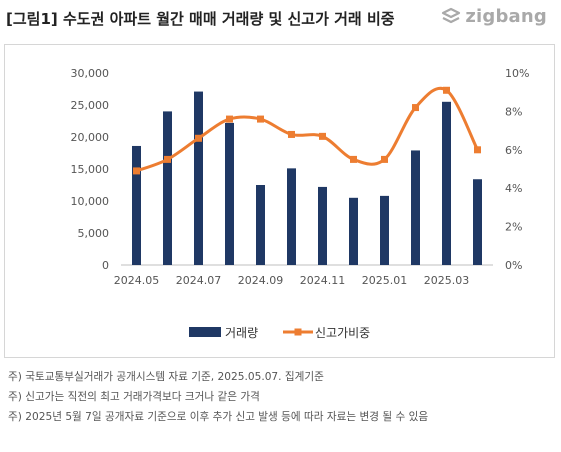  What do you see at coordinates (90, 105) in the screenshot?
I see `y-left-tick-label: 25,000` at bounding box center [90, 105].